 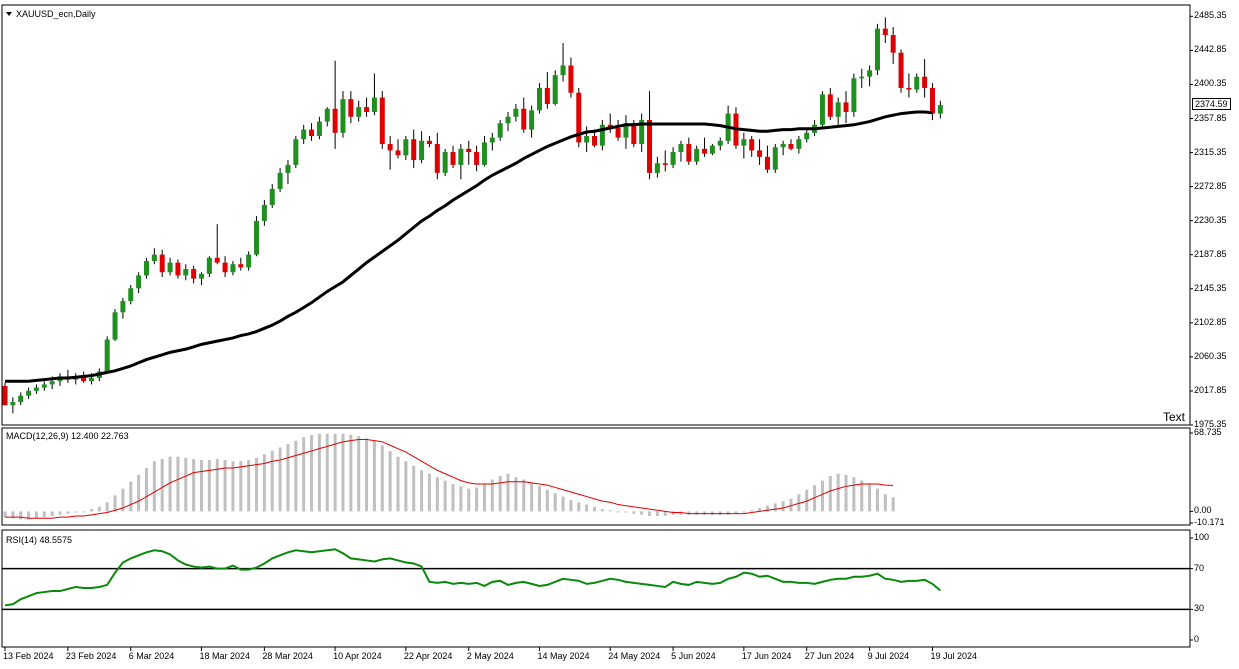 What do you see at coordinates (1208, 432) in the screenshot?
I see `macd-tick-label: 68.735` at bounding box center [1208, 432].